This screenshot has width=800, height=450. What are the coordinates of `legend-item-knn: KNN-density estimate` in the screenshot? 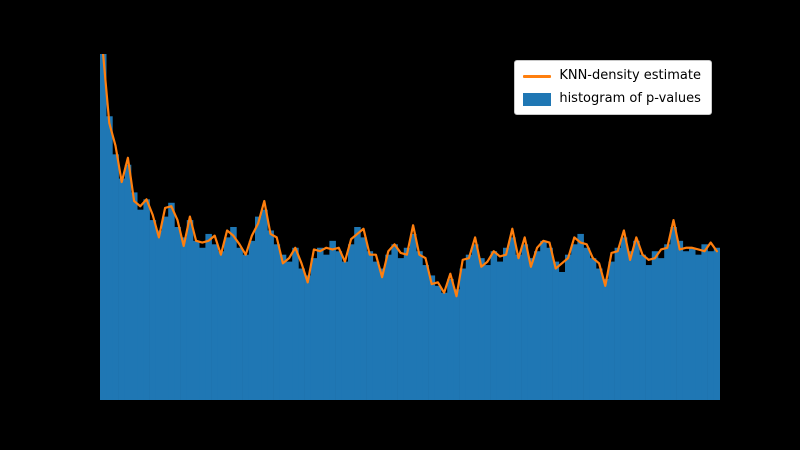 It's located at (612, 76).